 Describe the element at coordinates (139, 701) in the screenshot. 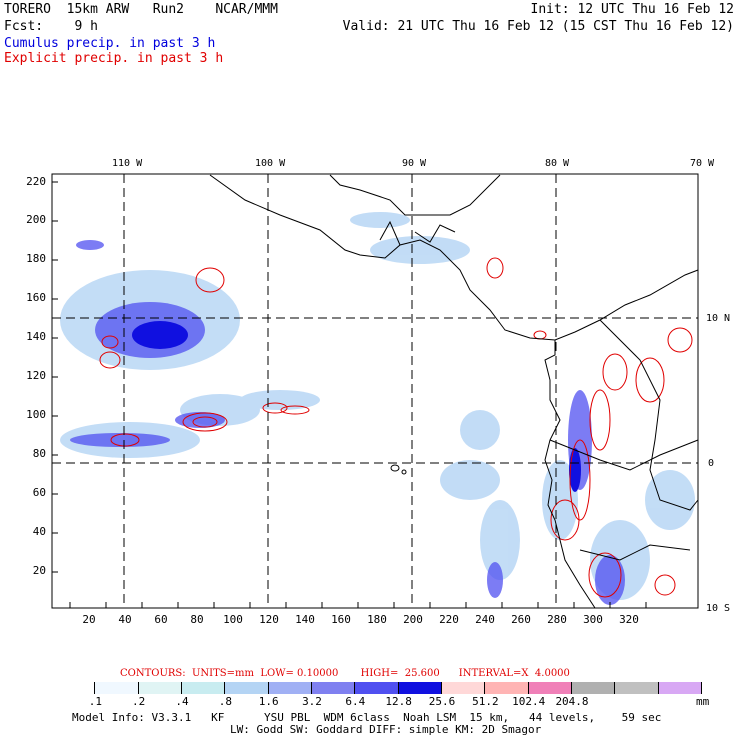

I see `colorbar-label: .2` at that location.